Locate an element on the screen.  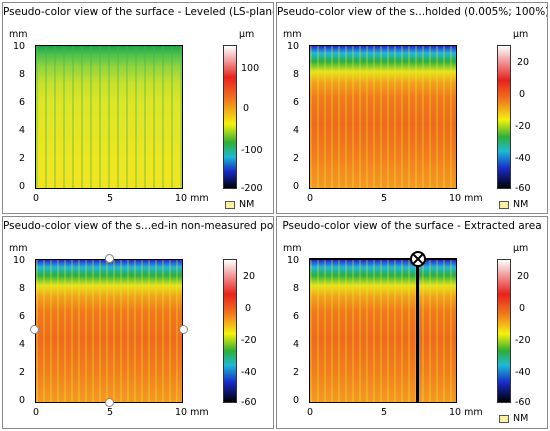
profile-line-horizontal is located at coordinates (383, 259).